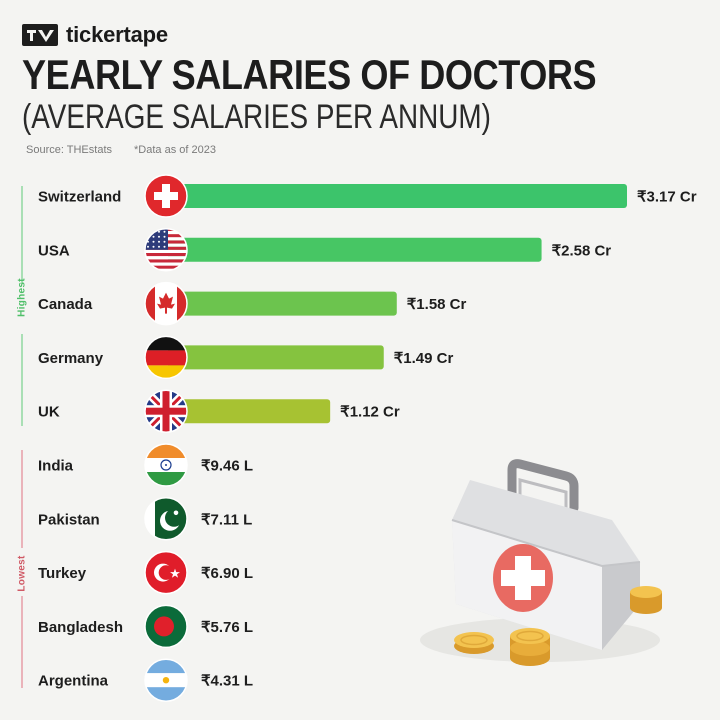  Describe the element at coordinates (227, 627) in the screenshot. I see `value-label: ₹5.76 L` at that location.